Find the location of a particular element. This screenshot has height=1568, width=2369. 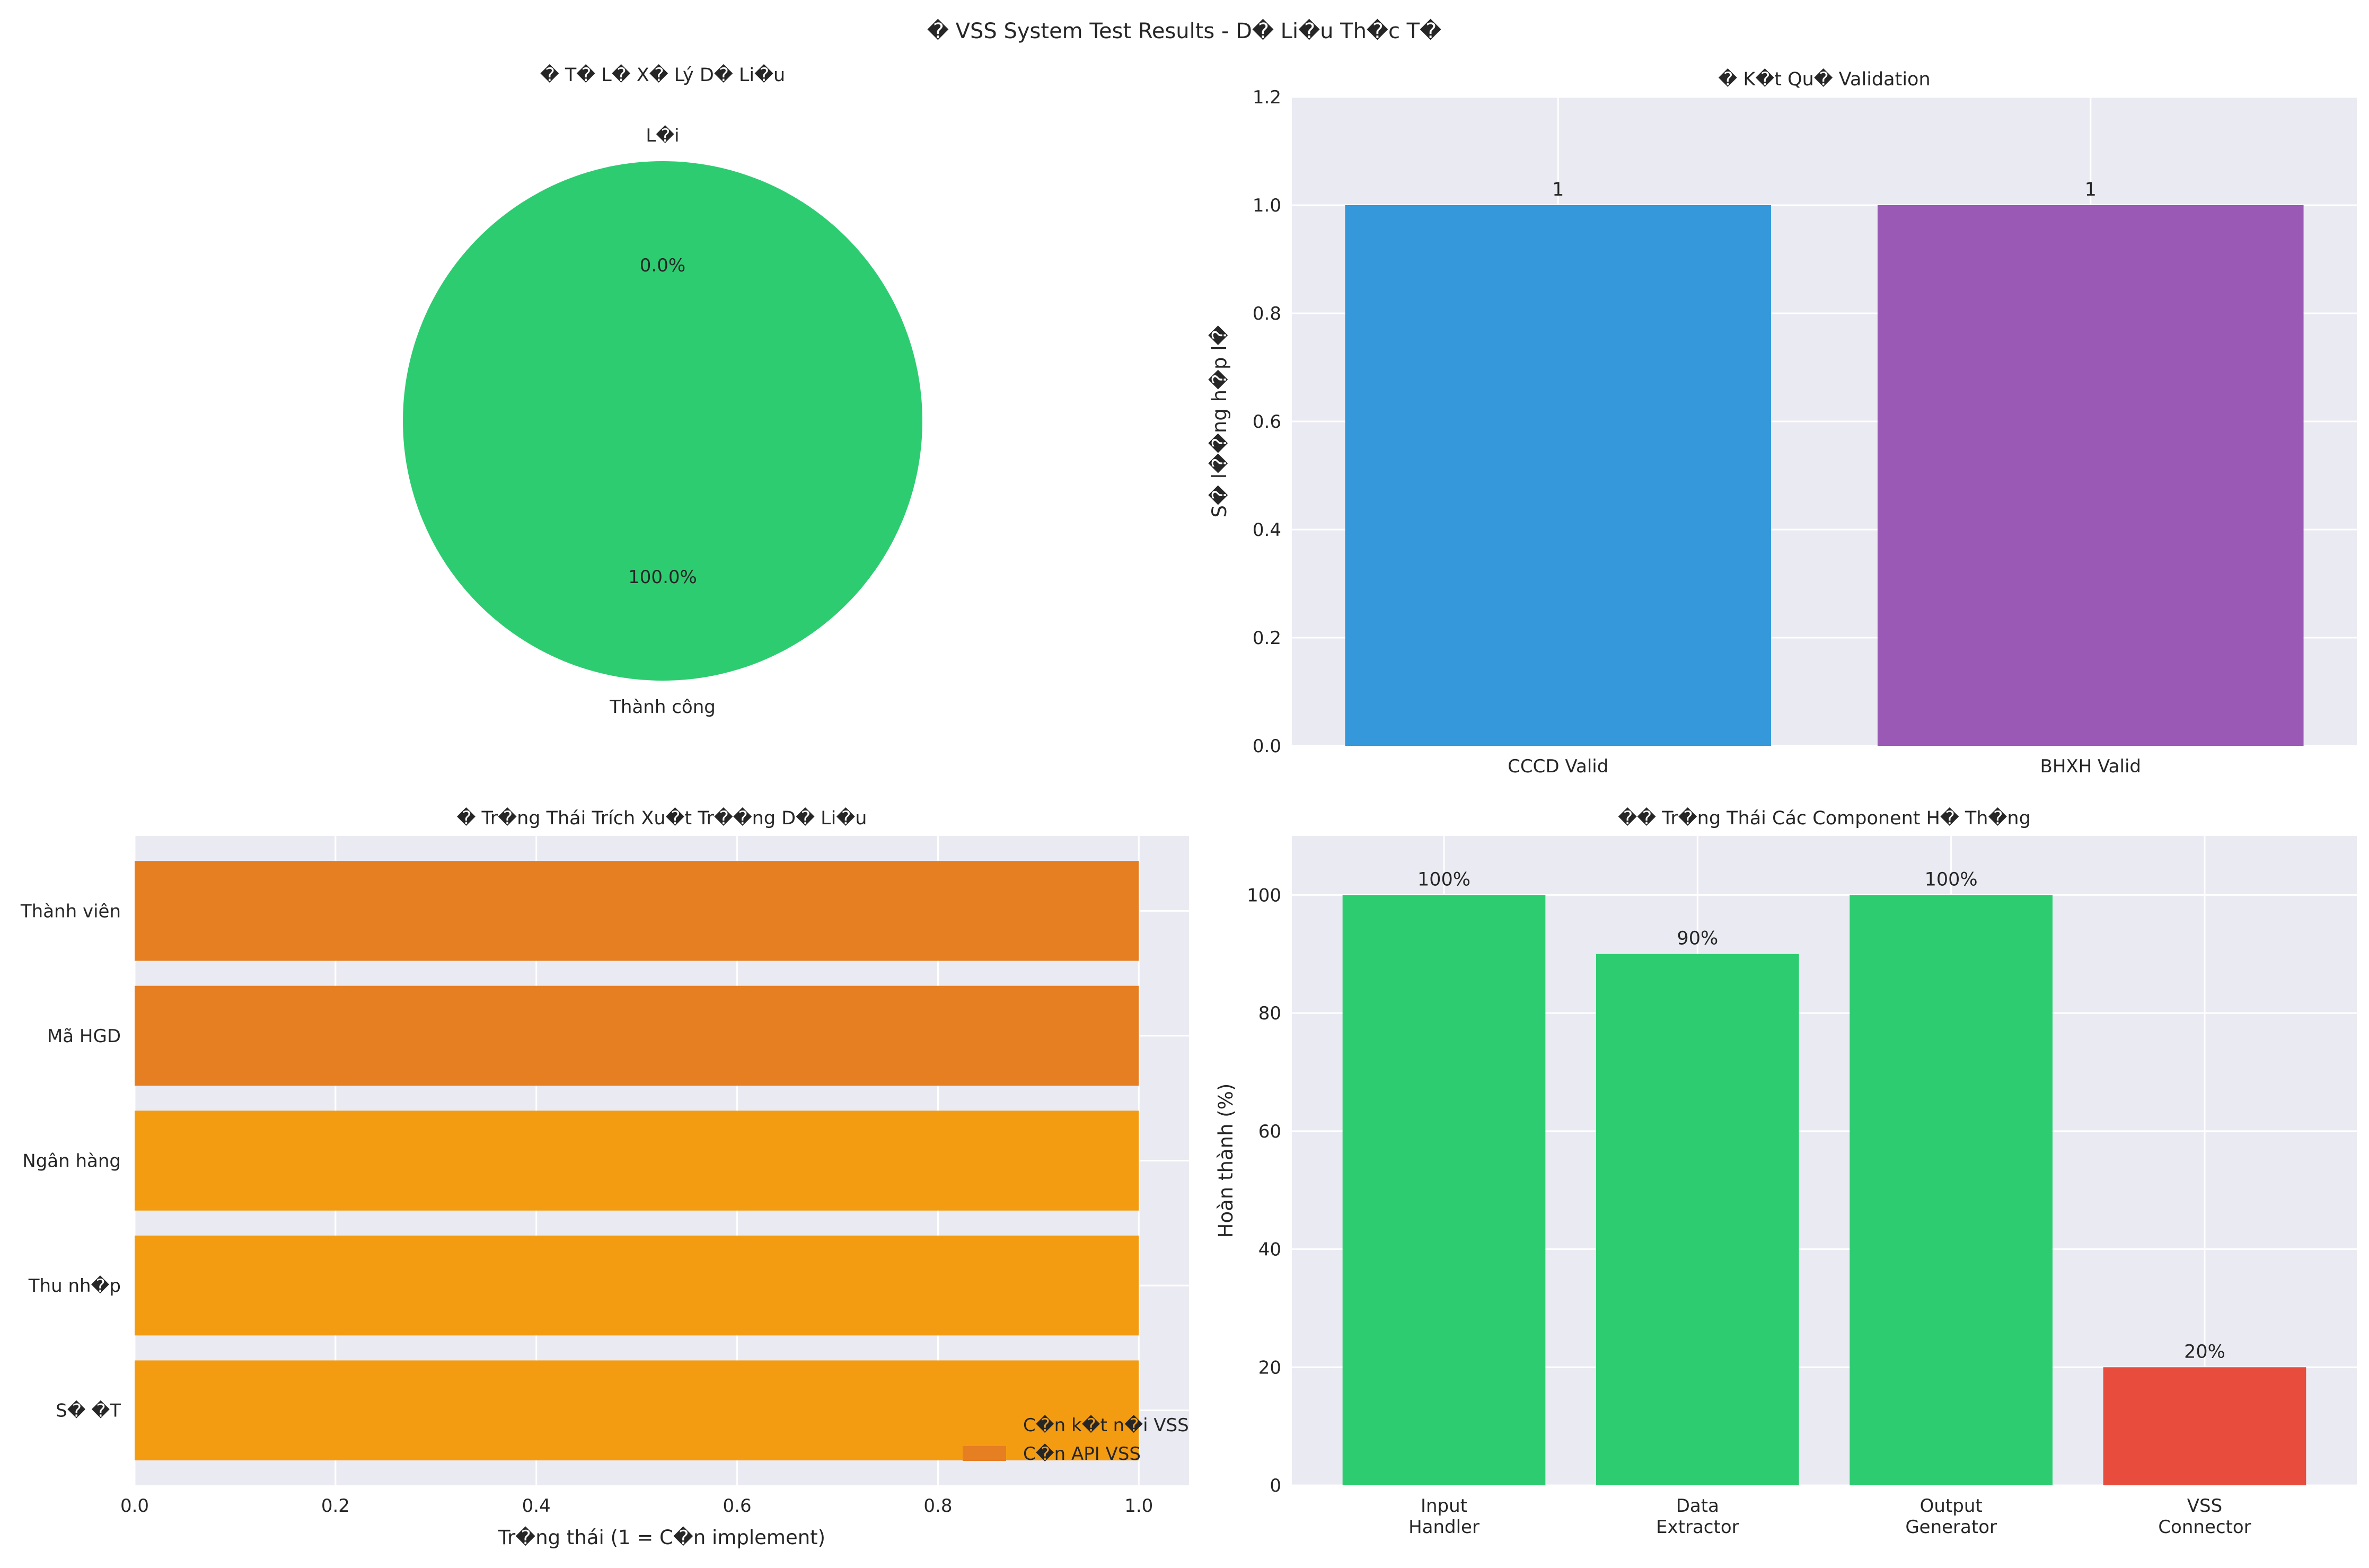

x-tick-3-1: 0.2 is located at coordinates (336, 1506).